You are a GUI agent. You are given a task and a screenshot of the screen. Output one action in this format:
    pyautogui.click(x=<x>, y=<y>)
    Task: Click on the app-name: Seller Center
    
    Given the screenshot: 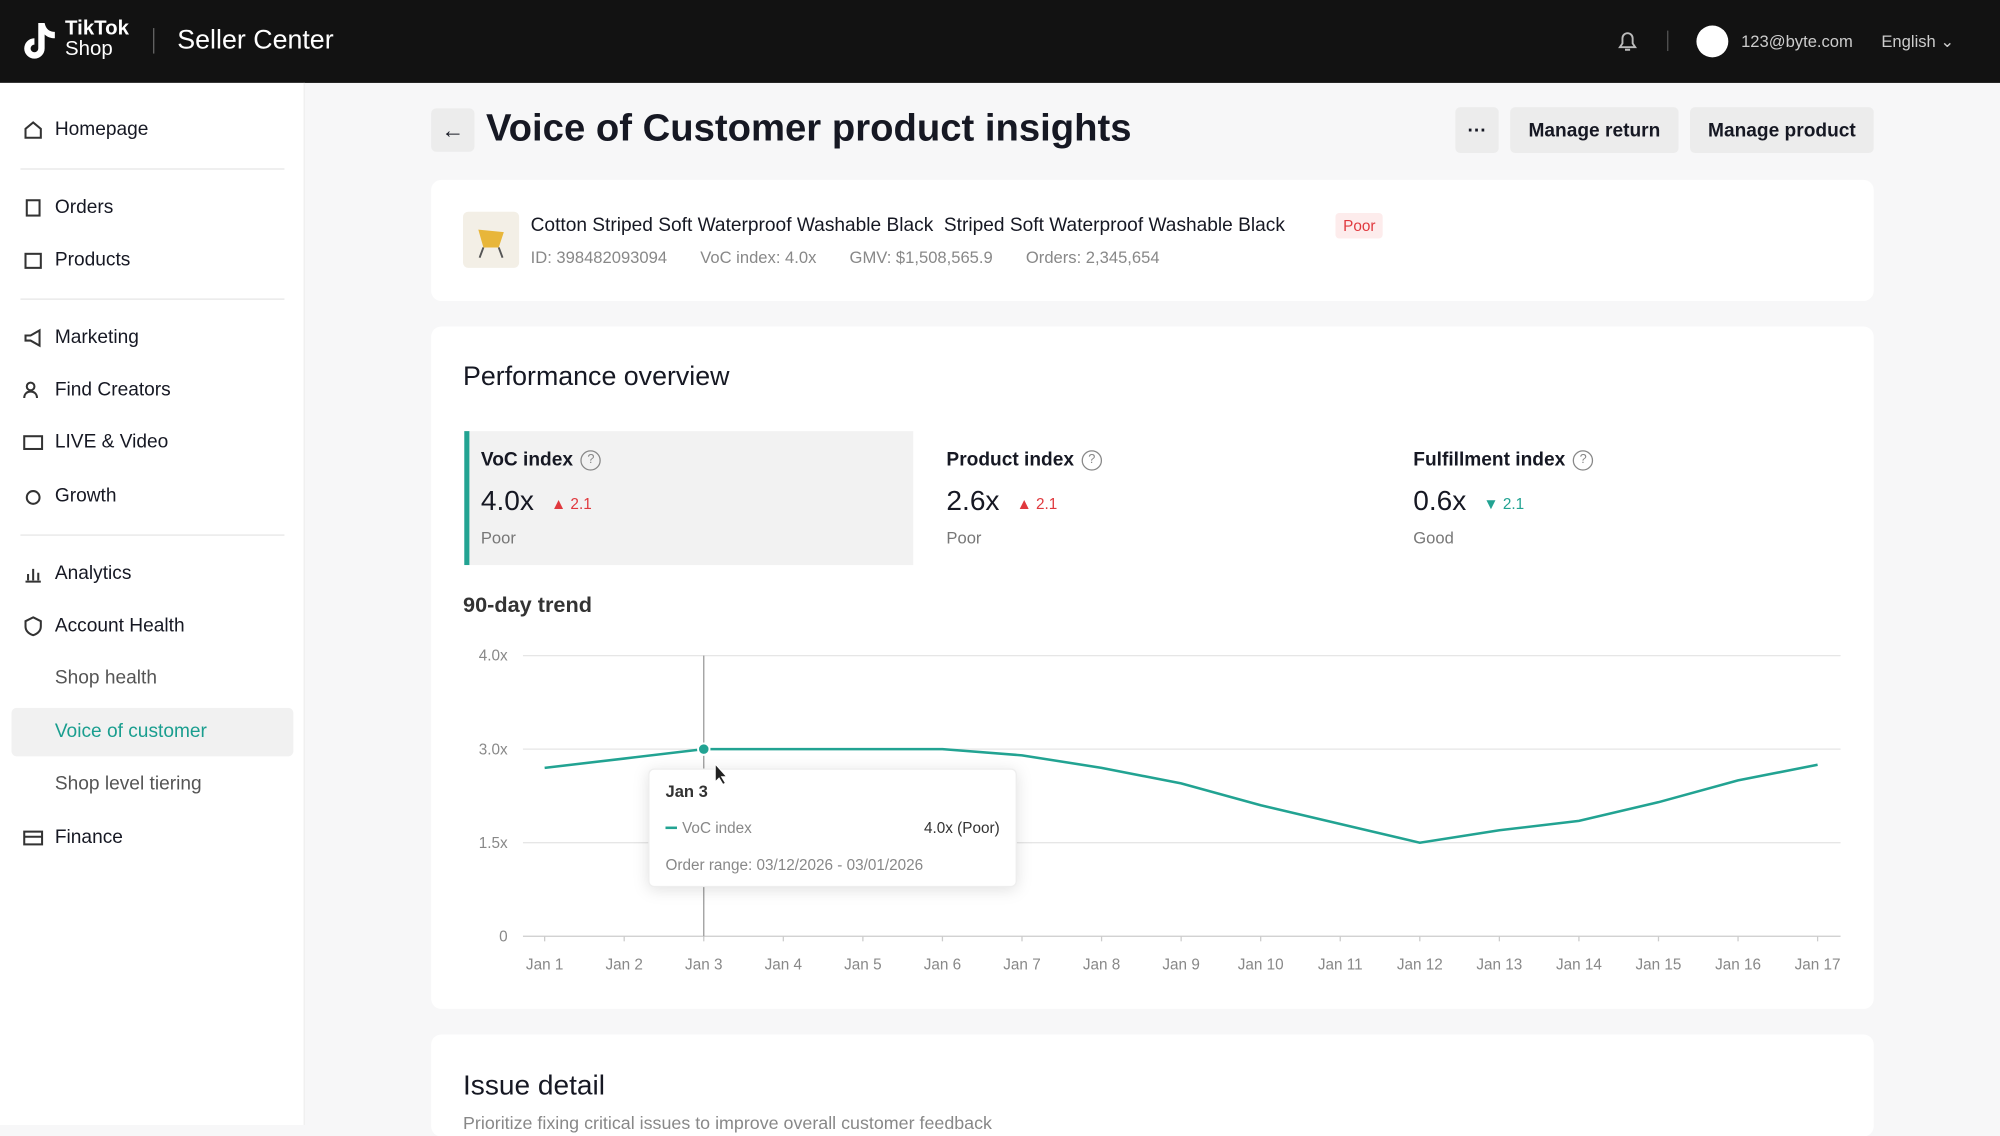 What is the action you would take?
    pyautogui.click(x=255, y=40)
    